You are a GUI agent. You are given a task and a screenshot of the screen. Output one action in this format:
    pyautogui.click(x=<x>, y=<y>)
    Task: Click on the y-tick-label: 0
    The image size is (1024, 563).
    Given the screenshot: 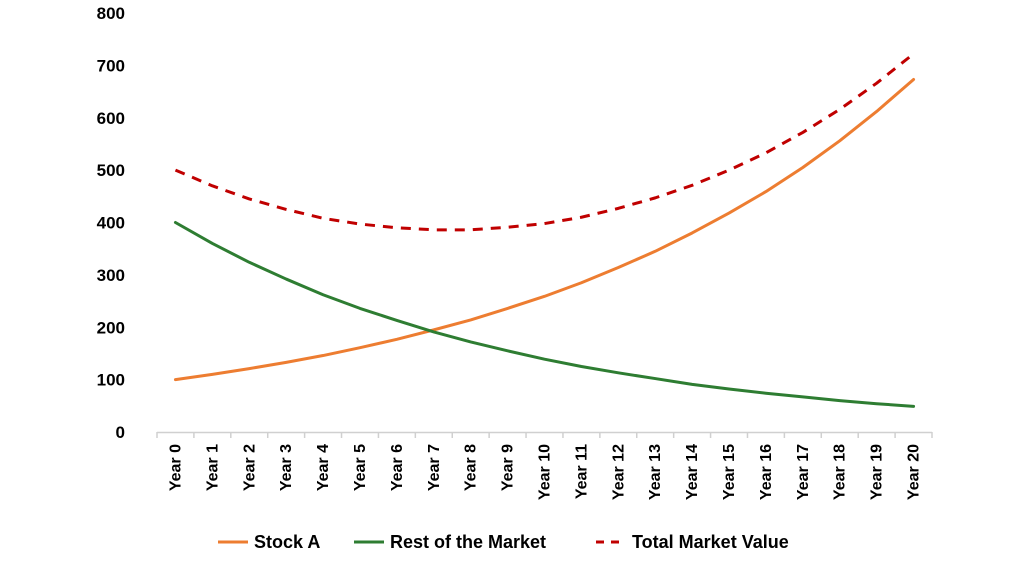 What is the action you would take?
    pyautogui.click(x=120, y=432)
    